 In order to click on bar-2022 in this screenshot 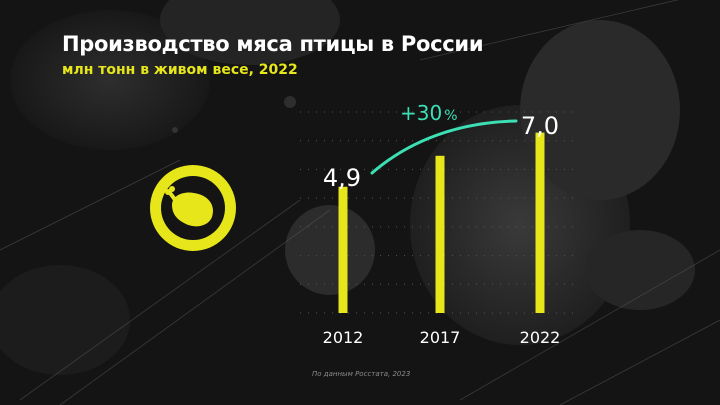, I will do `click(540, 222)`.